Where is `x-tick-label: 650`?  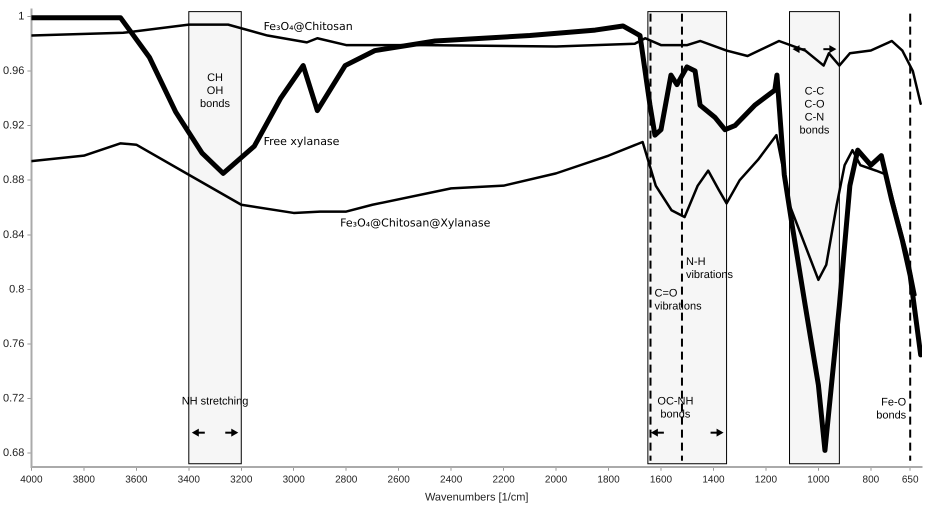
x-tick-label: 650 is located at coordinates (910, 480).